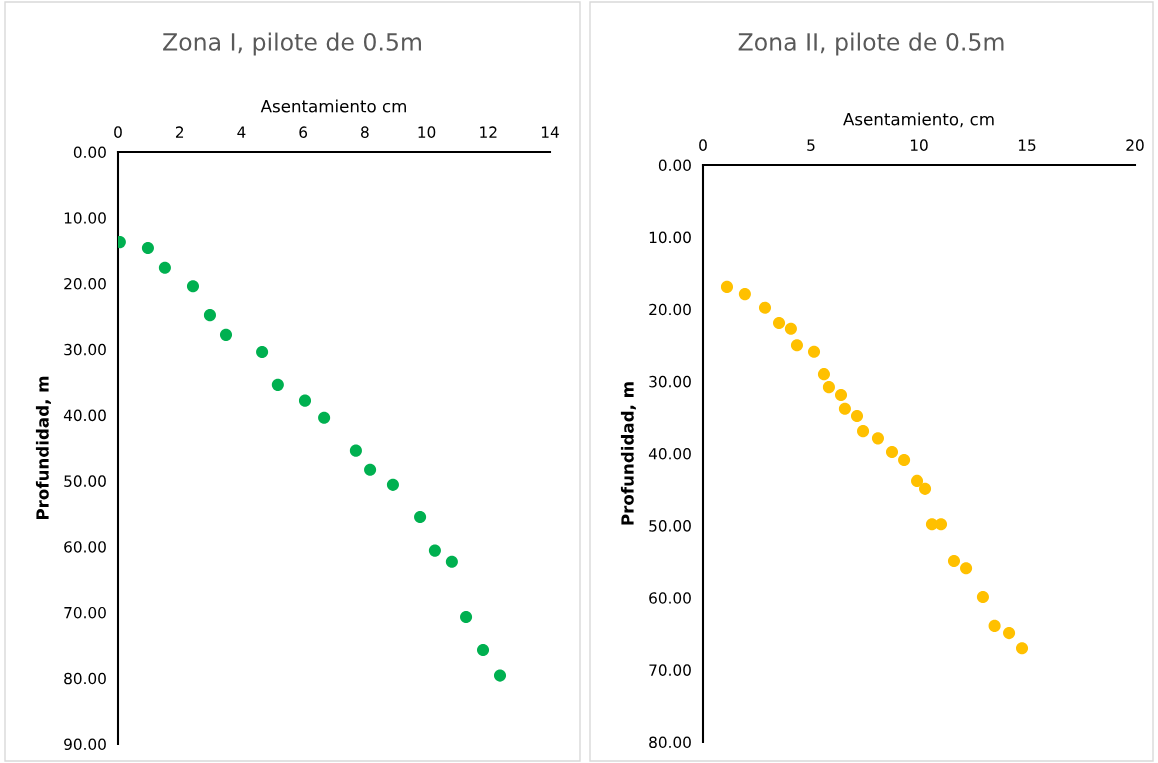 This screenshot has height=763, width=1158. I want to click on x-tick-label: 5, so click(811, 145).